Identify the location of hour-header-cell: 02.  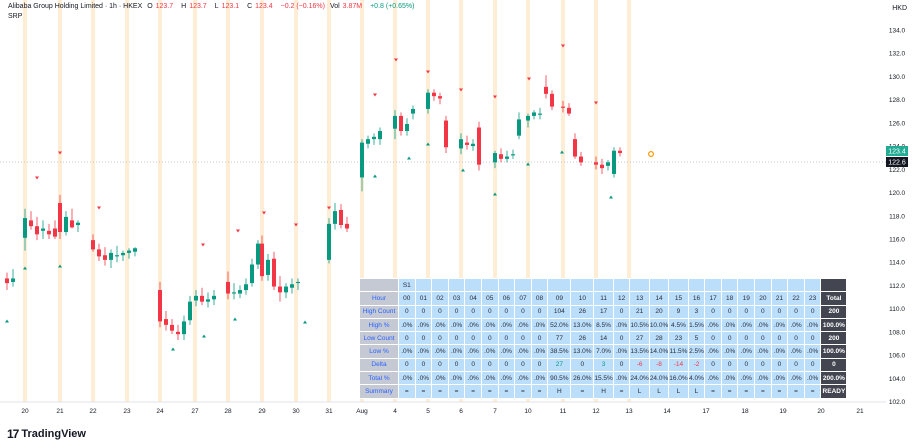
(440, 298).